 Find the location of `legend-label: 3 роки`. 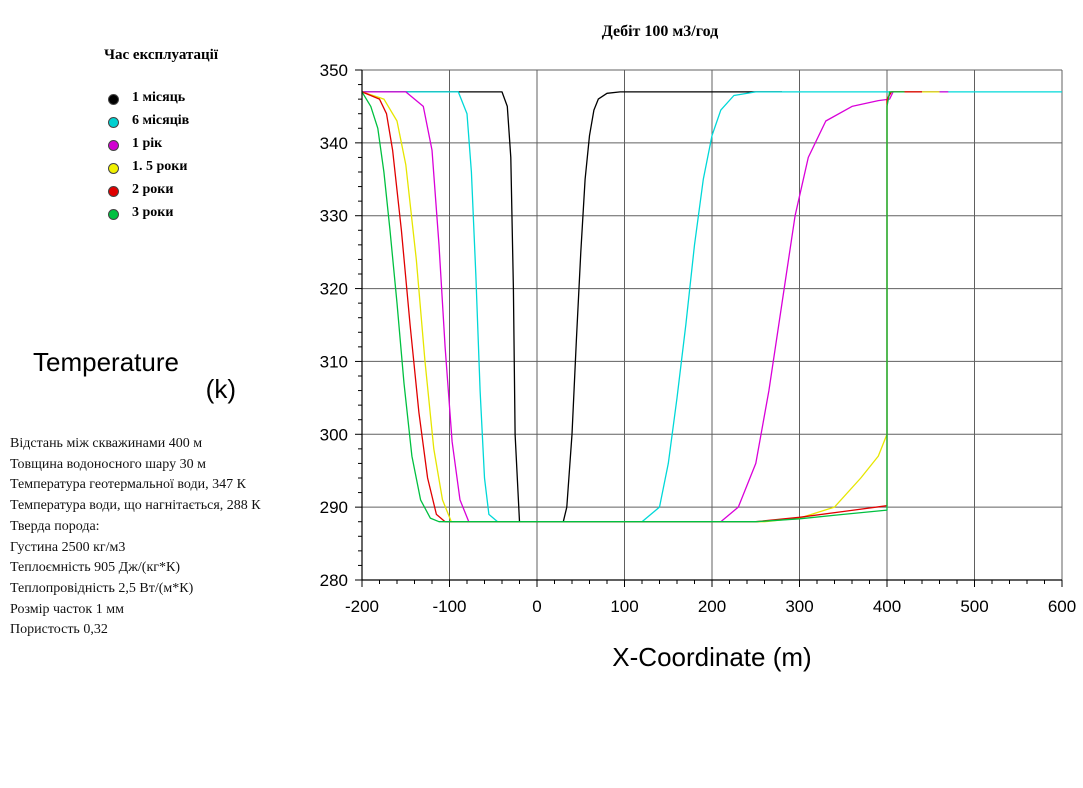

legend-label: 3 роки is located at coordinates (153, 212).